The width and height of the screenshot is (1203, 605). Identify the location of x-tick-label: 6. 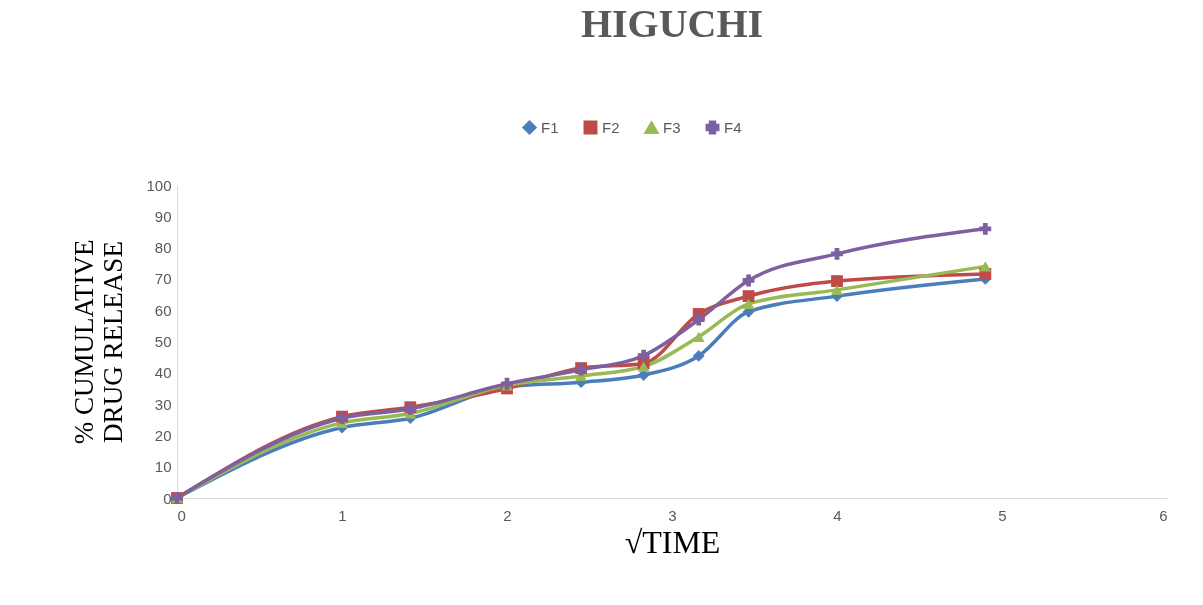
(1163, 515).